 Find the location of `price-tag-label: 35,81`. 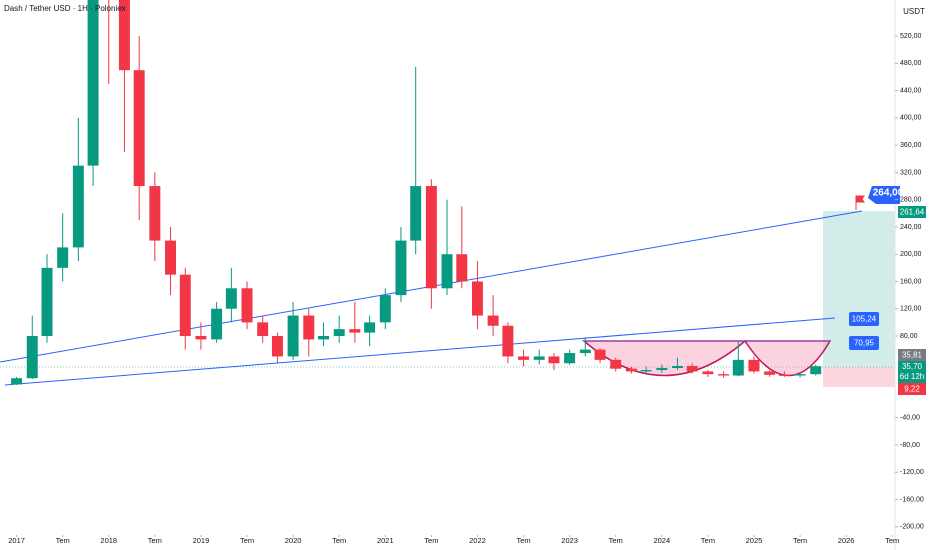

price-tag-label: 35,81 is located at coordinates (912, 355).